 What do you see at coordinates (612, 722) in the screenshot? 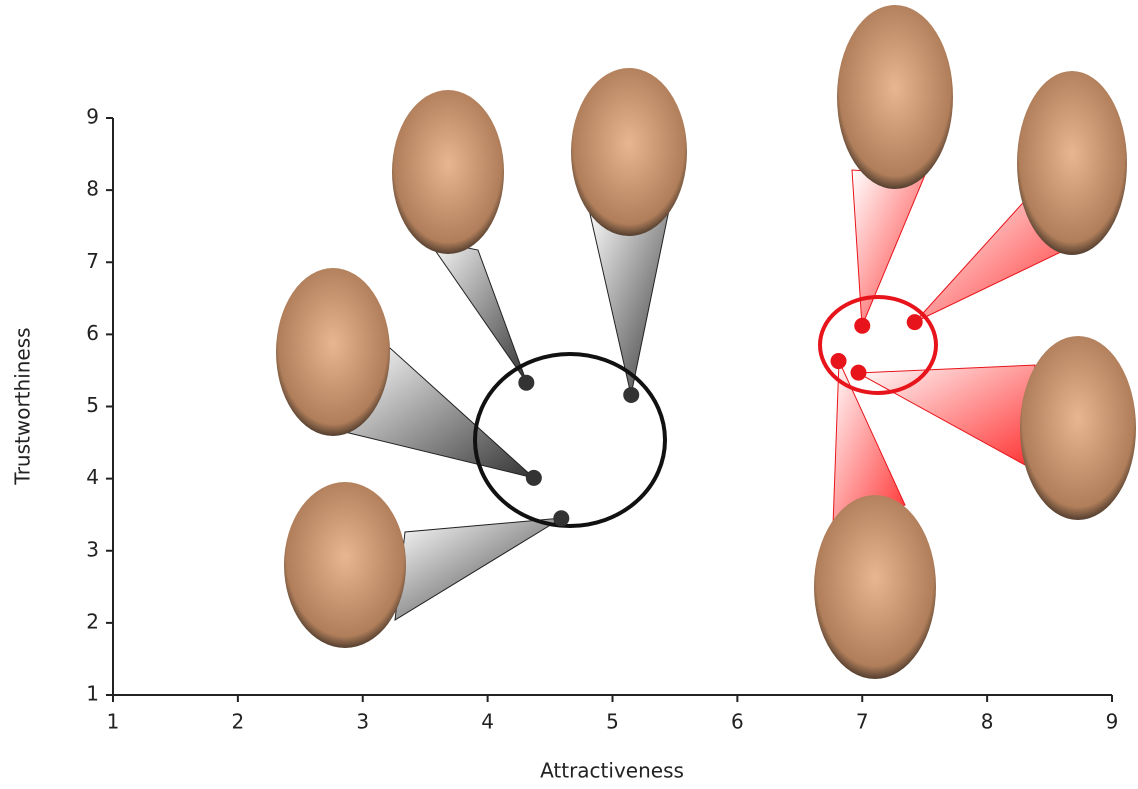
I see `x-tick-label: 5` at bounding box center [612, 722].